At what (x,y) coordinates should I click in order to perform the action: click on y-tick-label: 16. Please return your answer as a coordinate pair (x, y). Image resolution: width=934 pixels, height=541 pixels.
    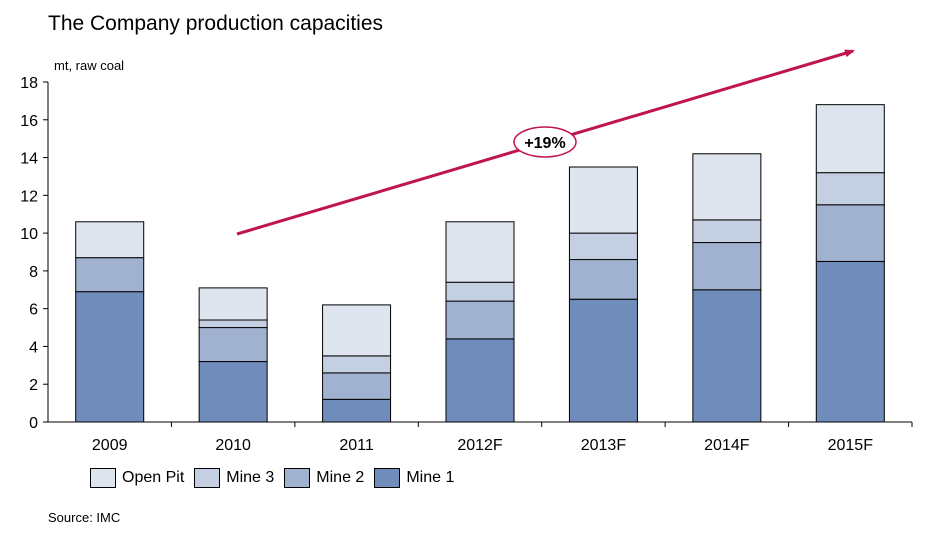
    Looking at the image, I should click on (29, 121).